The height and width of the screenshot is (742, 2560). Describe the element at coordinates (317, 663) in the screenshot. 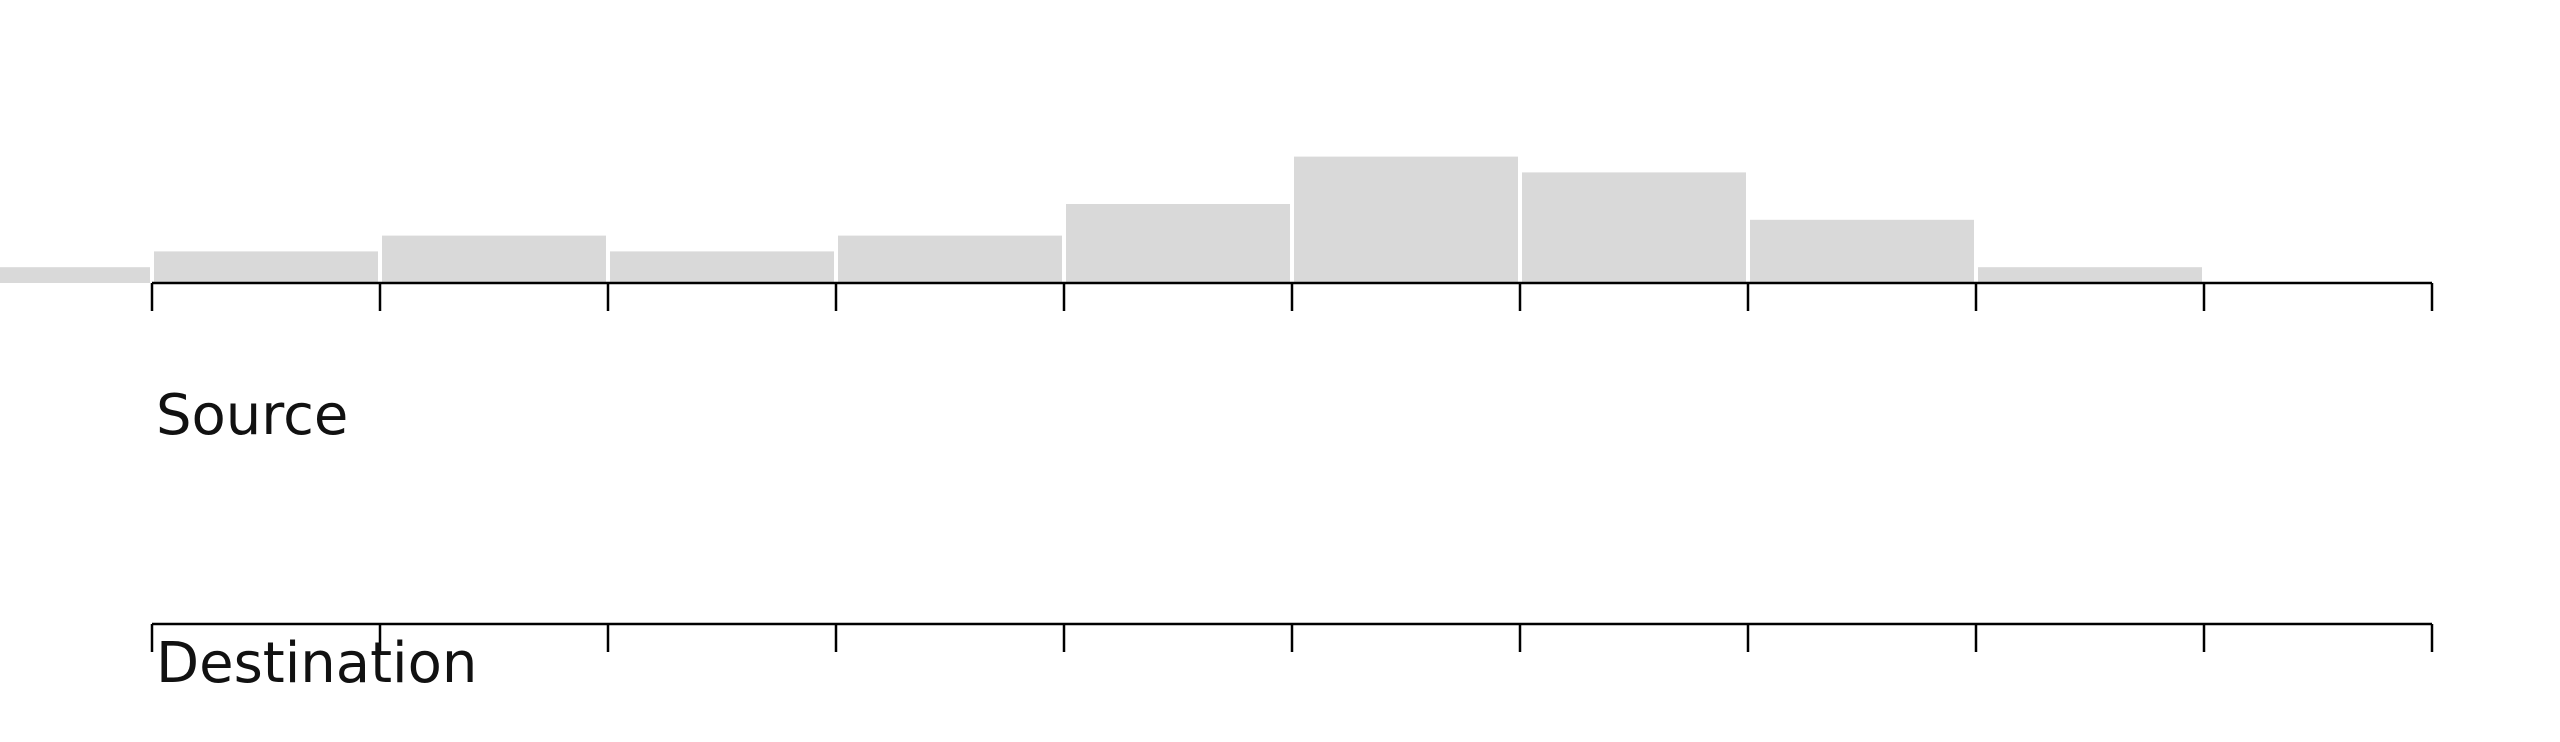

I see `destination-axis-label: Destination` at that location.